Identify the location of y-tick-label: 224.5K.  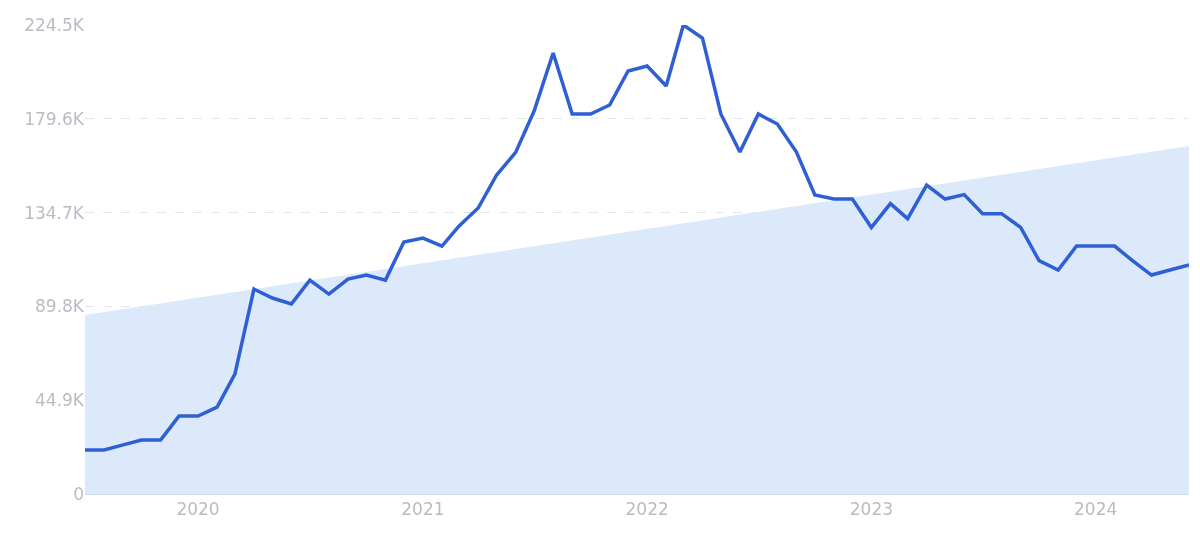
(54, 24).